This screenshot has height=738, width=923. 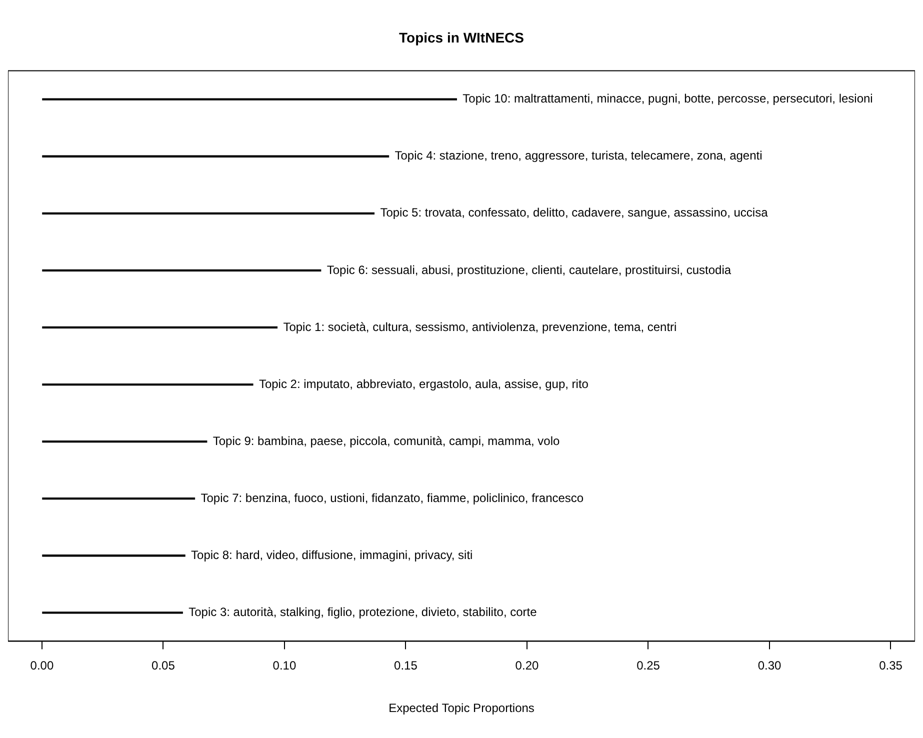 I want to click on chart-title: Topics in WItNECS, so click(x=461, y=37).